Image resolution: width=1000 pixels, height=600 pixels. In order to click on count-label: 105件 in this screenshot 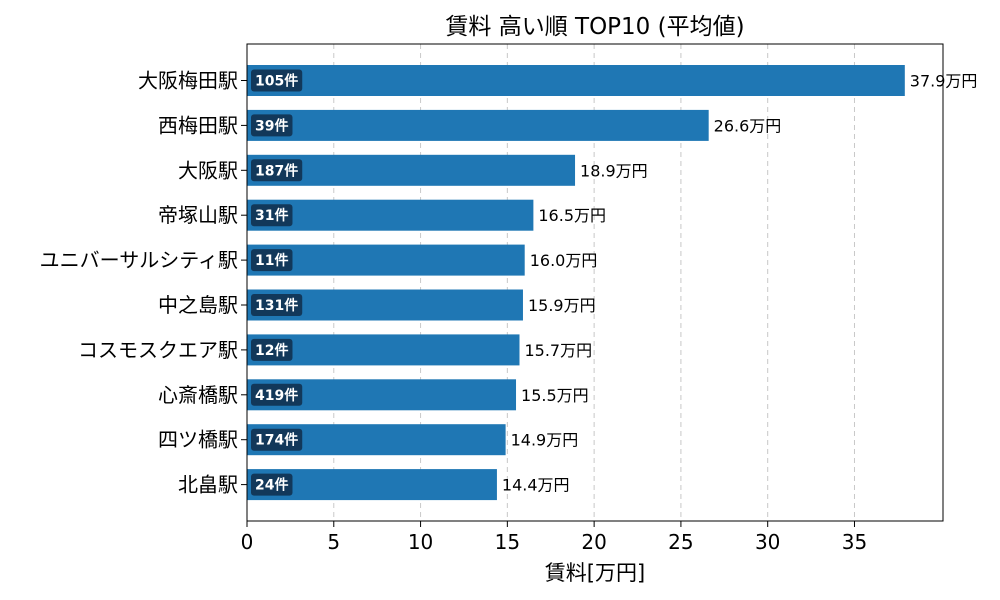, I will do `click(276, 81)`.